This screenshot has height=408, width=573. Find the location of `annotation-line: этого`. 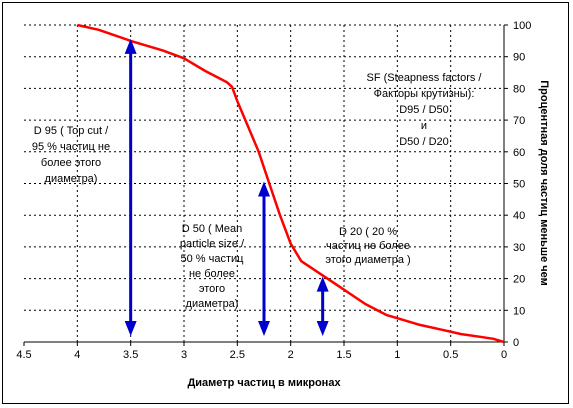

annotation-line: этого is located at coordinates (212, 289).